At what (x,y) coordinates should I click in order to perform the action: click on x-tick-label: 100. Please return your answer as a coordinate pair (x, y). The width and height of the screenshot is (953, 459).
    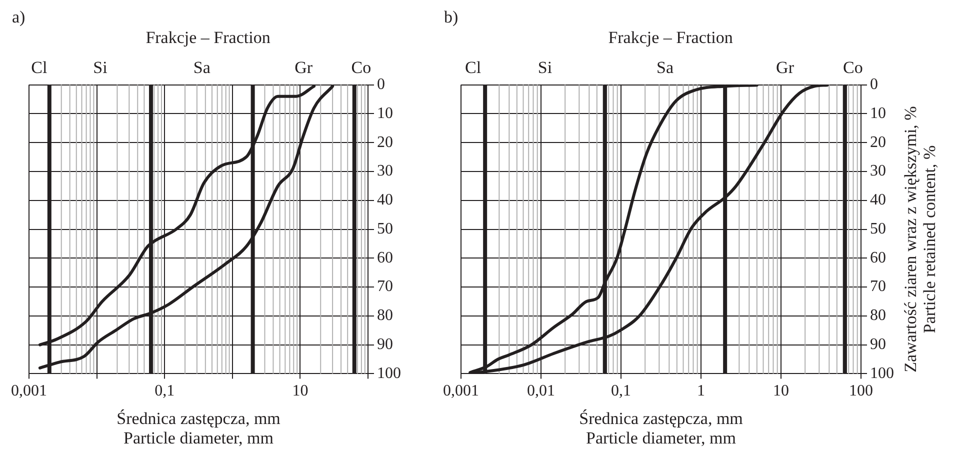
    Looking at the image, I should click on (861, 391).